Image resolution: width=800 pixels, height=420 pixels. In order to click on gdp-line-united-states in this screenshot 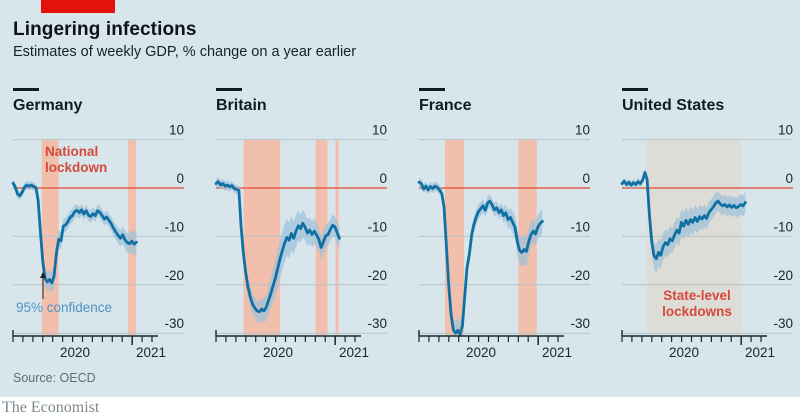, I will do `click(683, 216)`.